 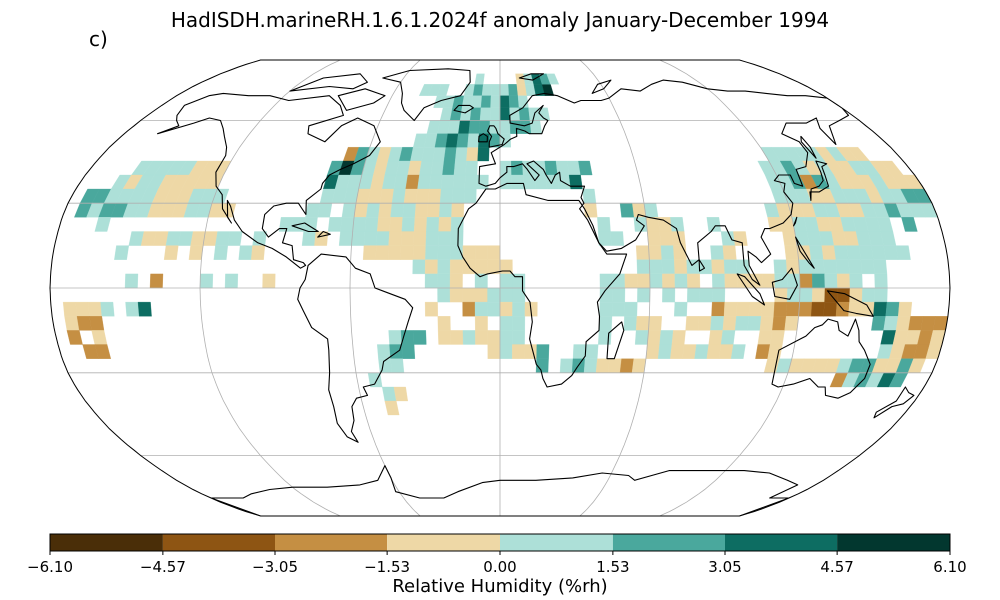 What do you see at coordinates (702, 265) in the screenshot?
I see `coastline-sri-lanka` at bounding box center [702, 265].